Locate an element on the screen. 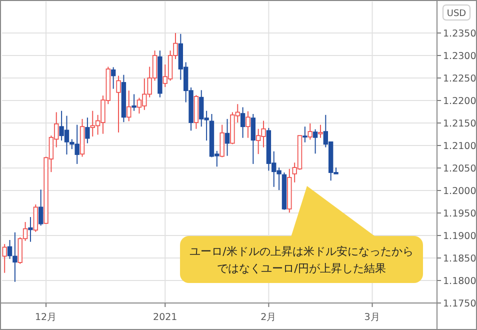 The width and height of the screenshot is (477, 330). y-tick-label: 1.2300 is located at coordinates (459, 56).